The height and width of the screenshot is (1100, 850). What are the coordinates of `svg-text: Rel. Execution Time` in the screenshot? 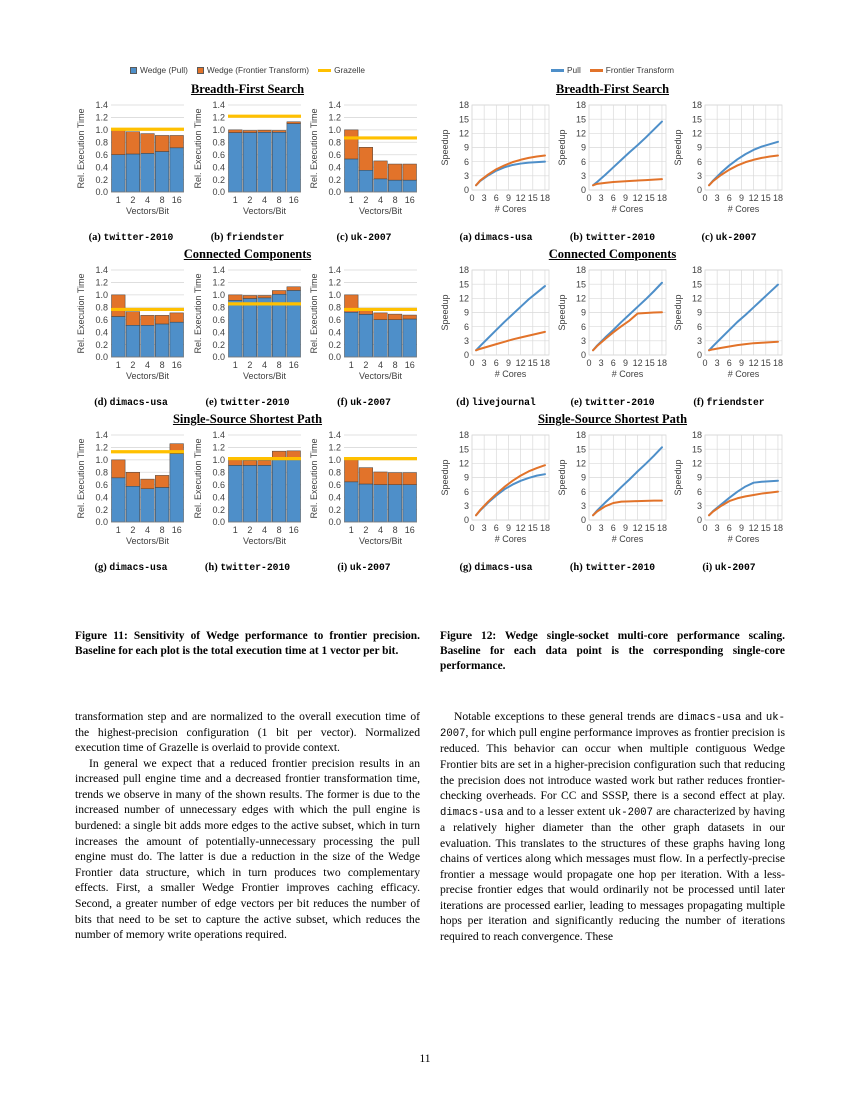 It's located at (81, 313).